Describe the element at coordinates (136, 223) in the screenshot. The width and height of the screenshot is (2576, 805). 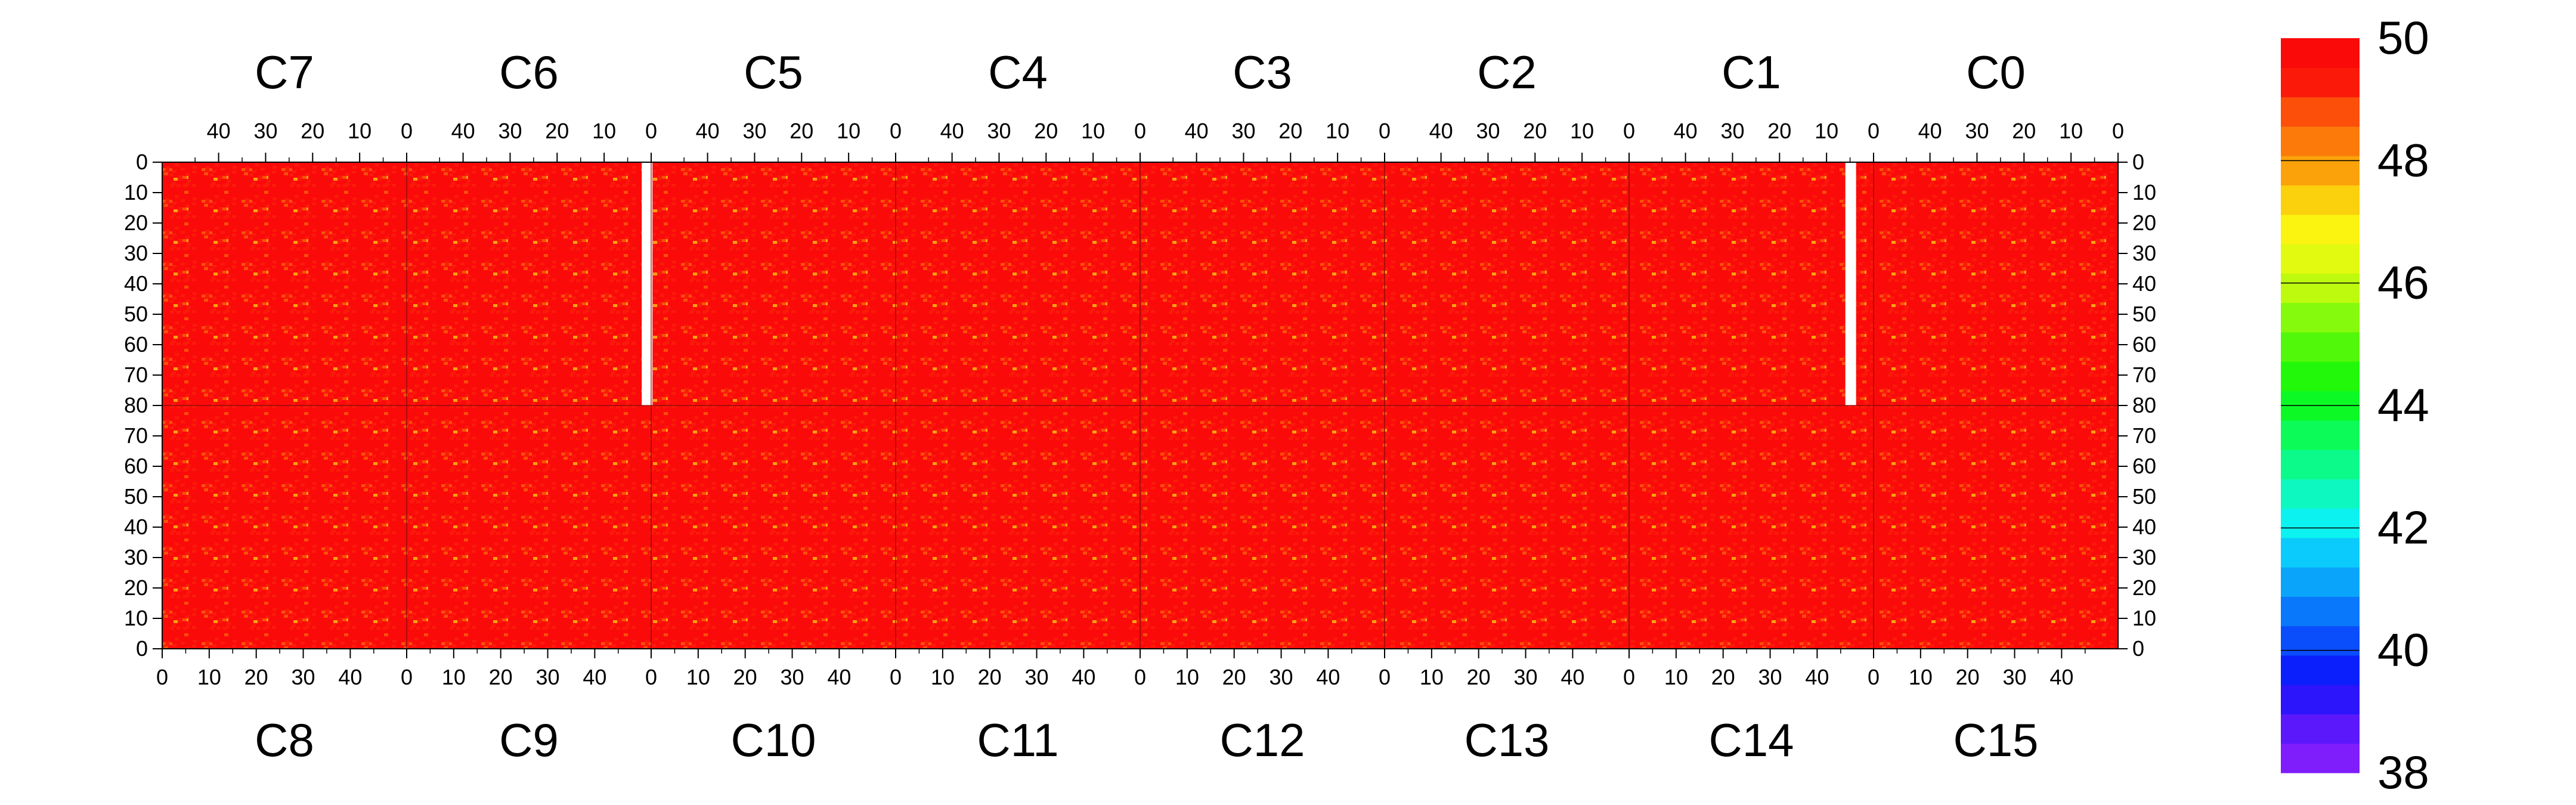
I see `left-y-tick-label: 20` at that location.